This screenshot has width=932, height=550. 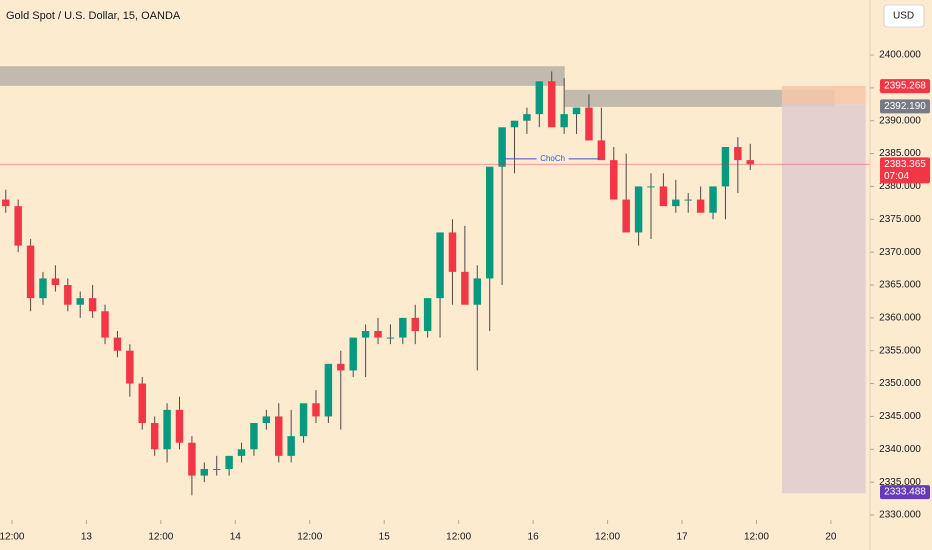 What do you see at coordinates (900, 252) in the screenshot?
I see `y-tick-label: 2370.000` at bounding box center [900, 252].